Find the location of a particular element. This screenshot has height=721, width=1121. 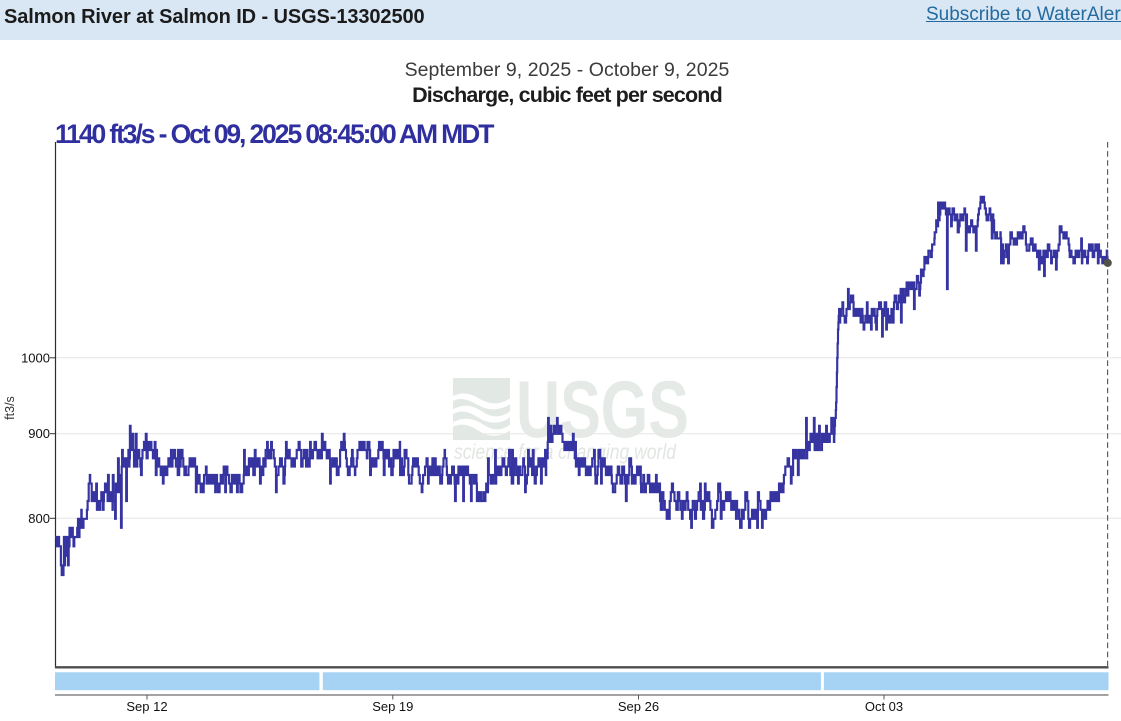

svg-text: Sep 19 is located at coordinates (392, 706).